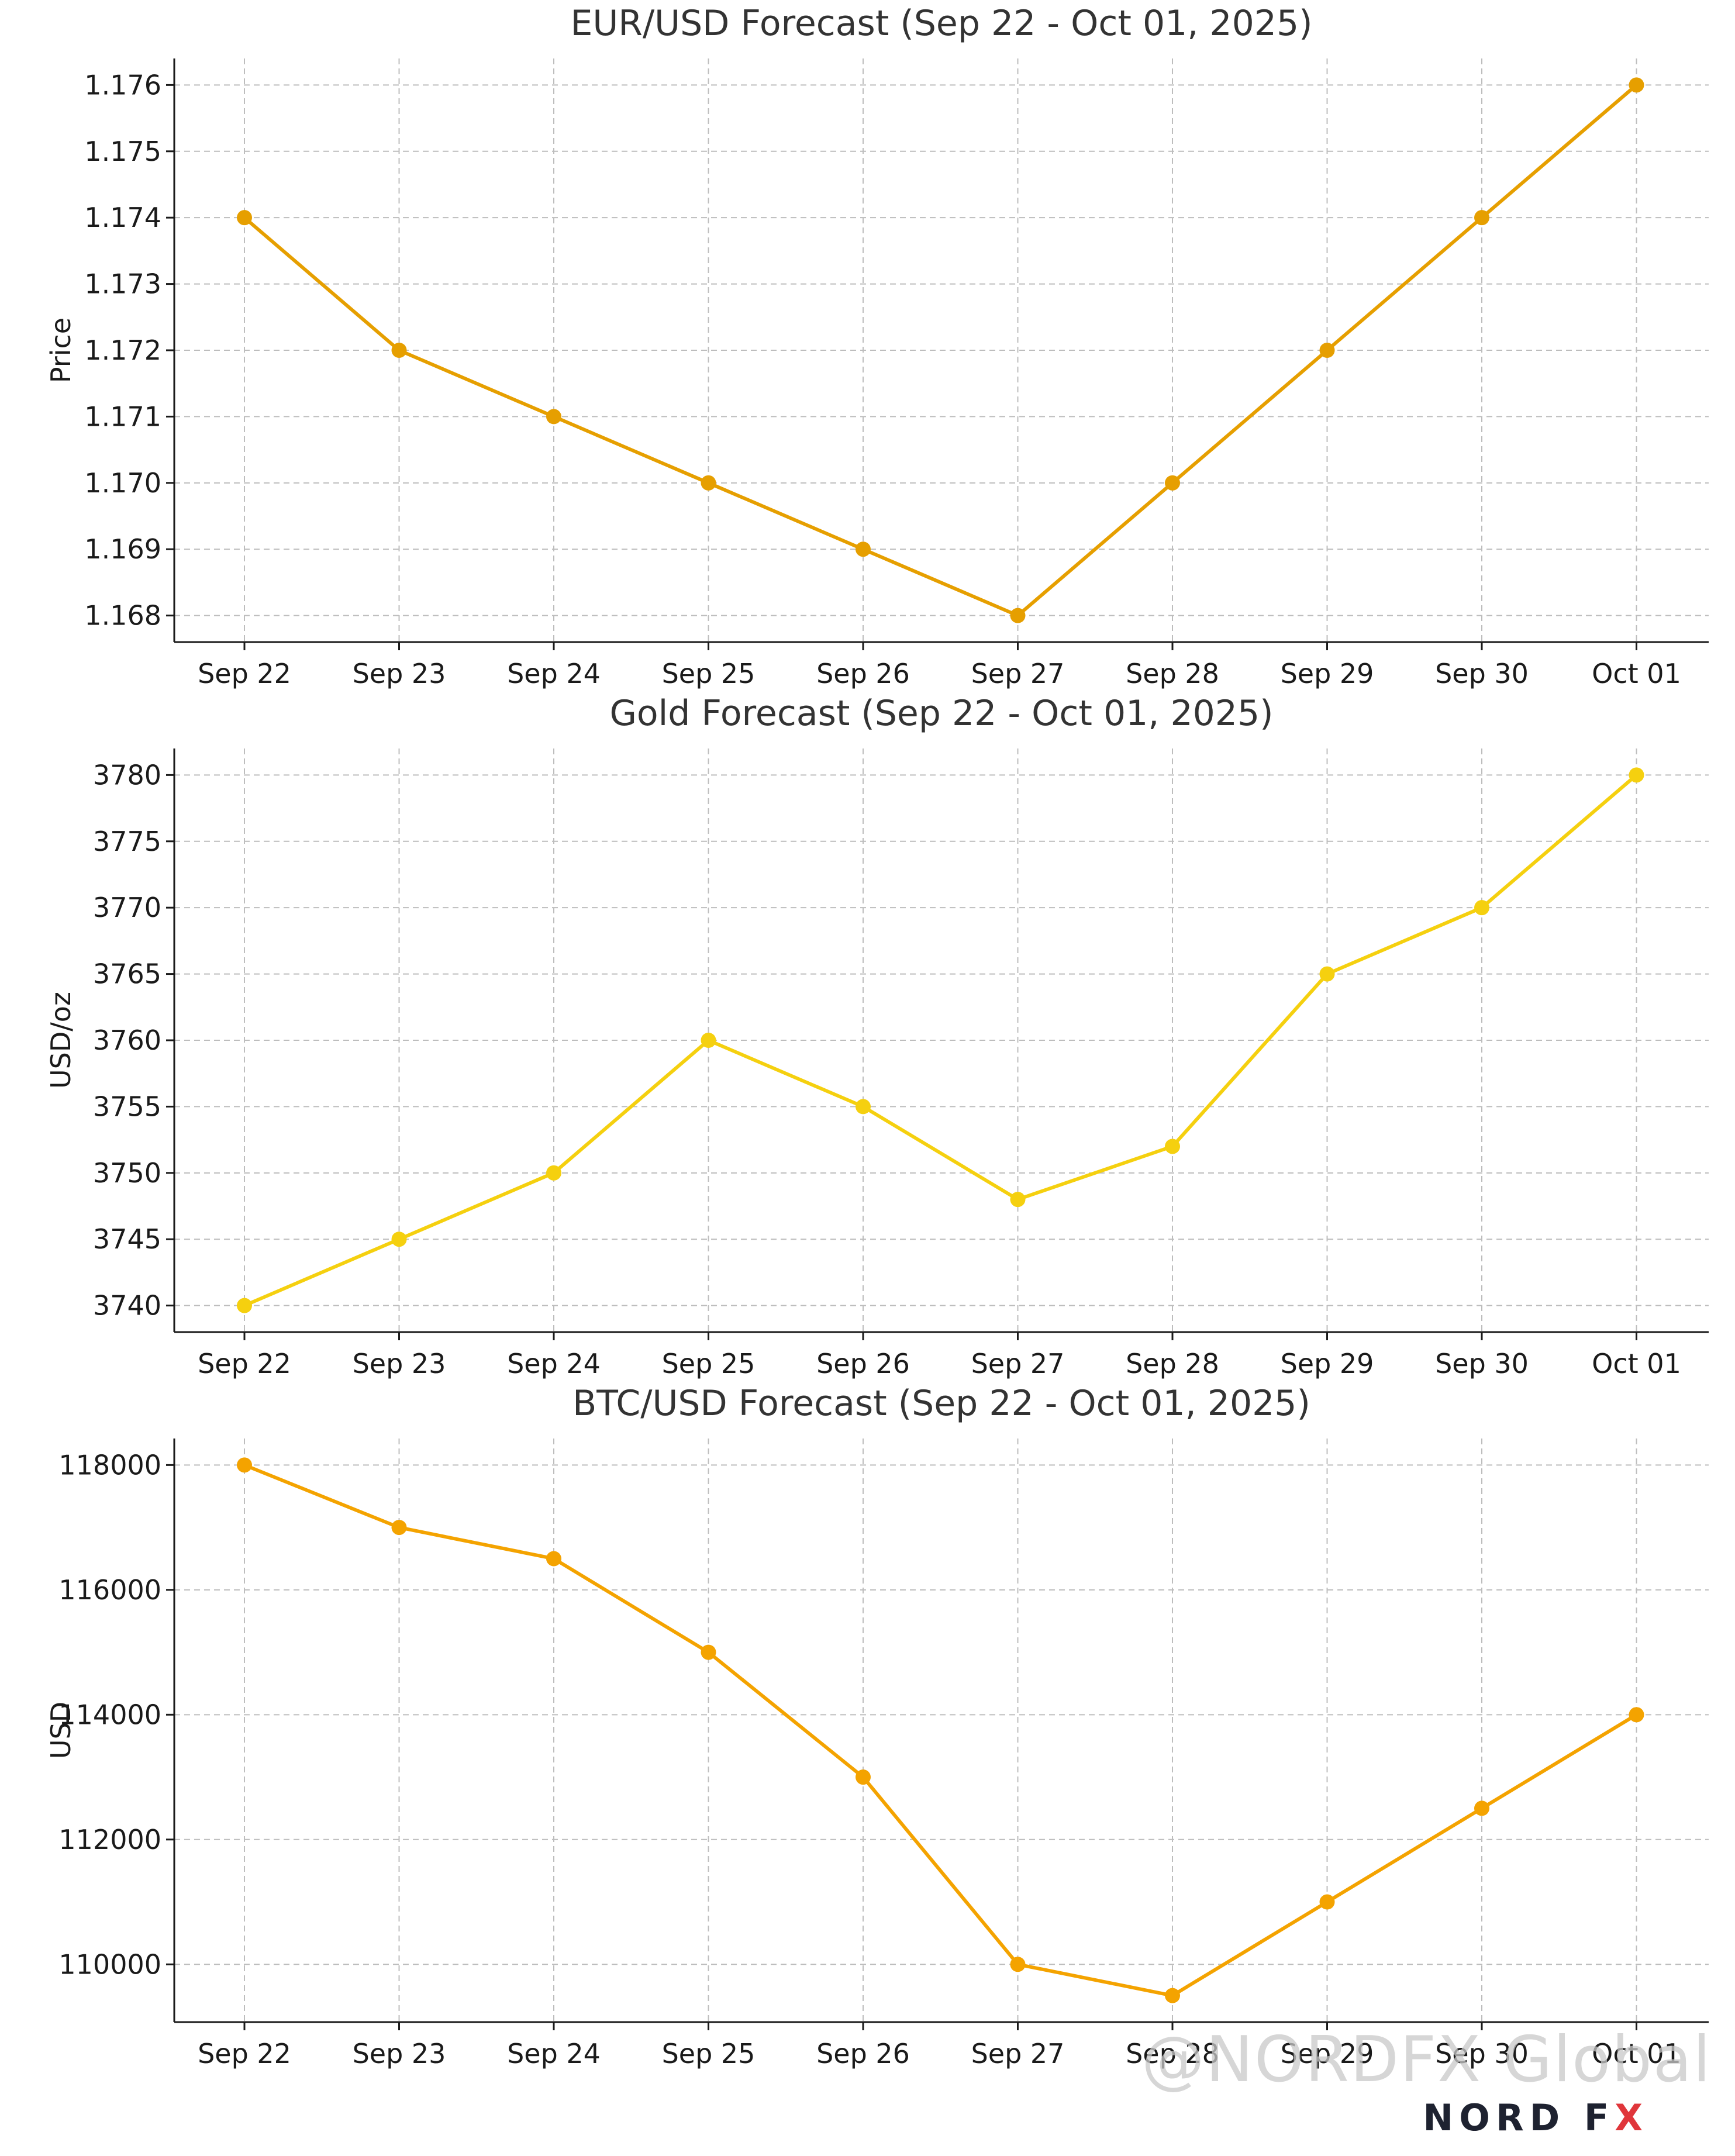  What do you see at coordinates (109, 1839) in the screenshot?
I see `y-tick-label: 112000` at bounding box center [109, 1839].